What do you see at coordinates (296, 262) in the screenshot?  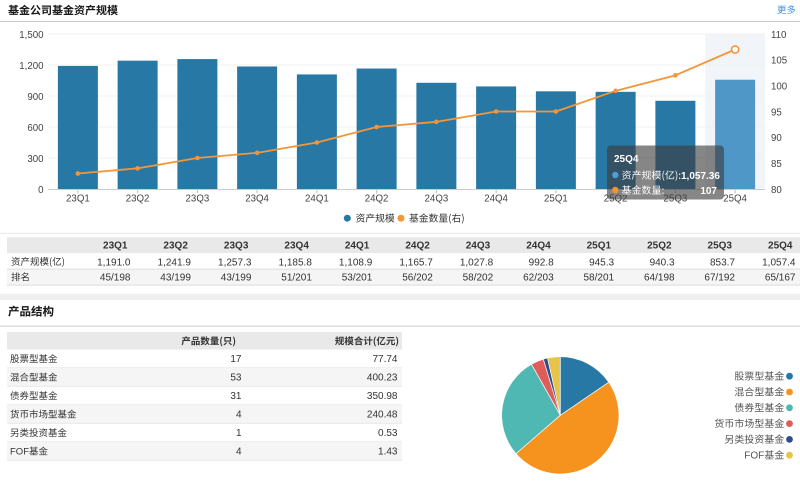 I see `svg-text: 1,185.8` at bounding box center [296, 262].